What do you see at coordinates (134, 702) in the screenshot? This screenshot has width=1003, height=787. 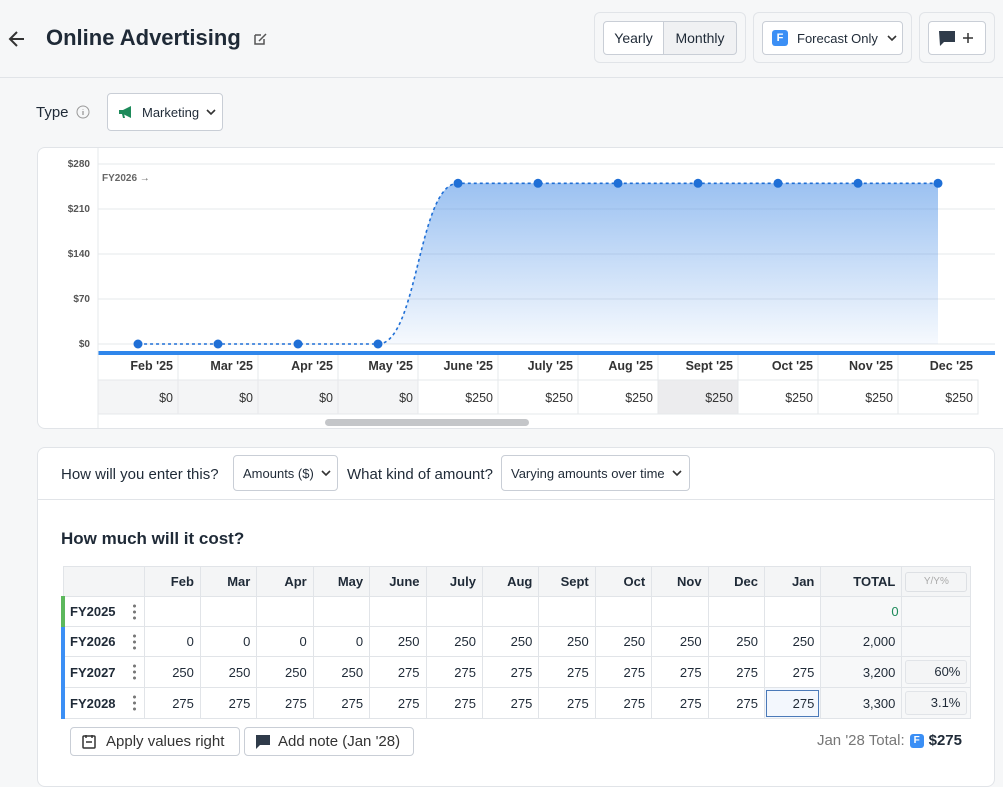 I see `row-menu` at bounding box center [134, 702].